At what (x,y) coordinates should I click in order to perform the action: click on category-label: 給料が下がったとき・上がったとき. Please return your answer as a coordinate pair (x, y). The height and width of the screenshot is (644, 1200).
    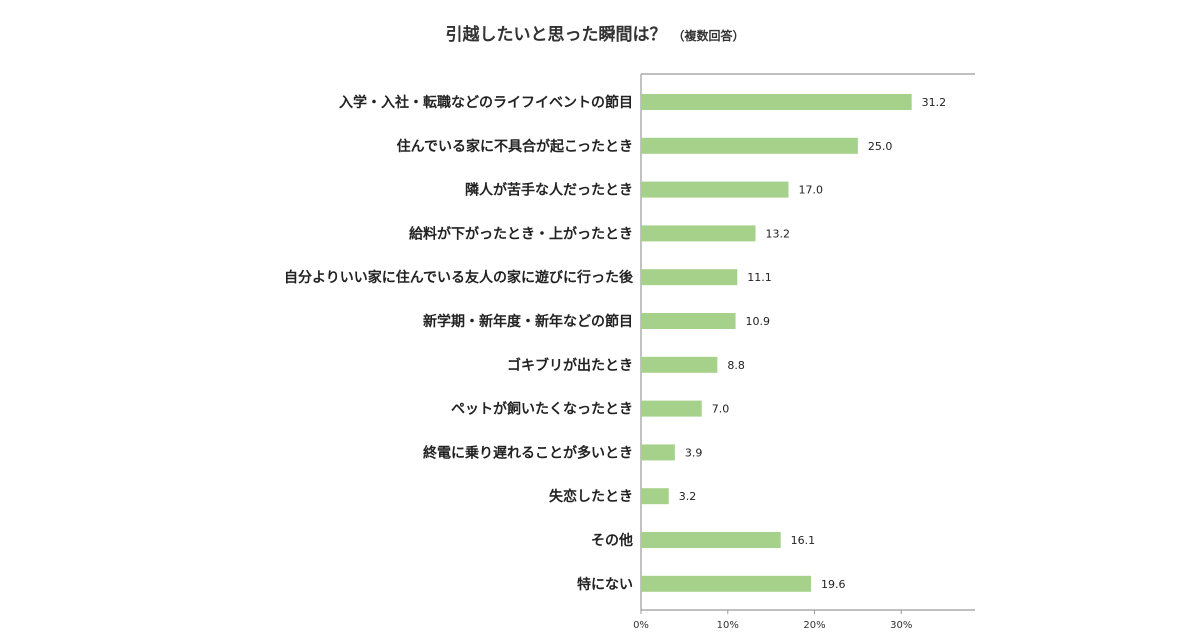
    Looking at the image, I should click on (521, 233).